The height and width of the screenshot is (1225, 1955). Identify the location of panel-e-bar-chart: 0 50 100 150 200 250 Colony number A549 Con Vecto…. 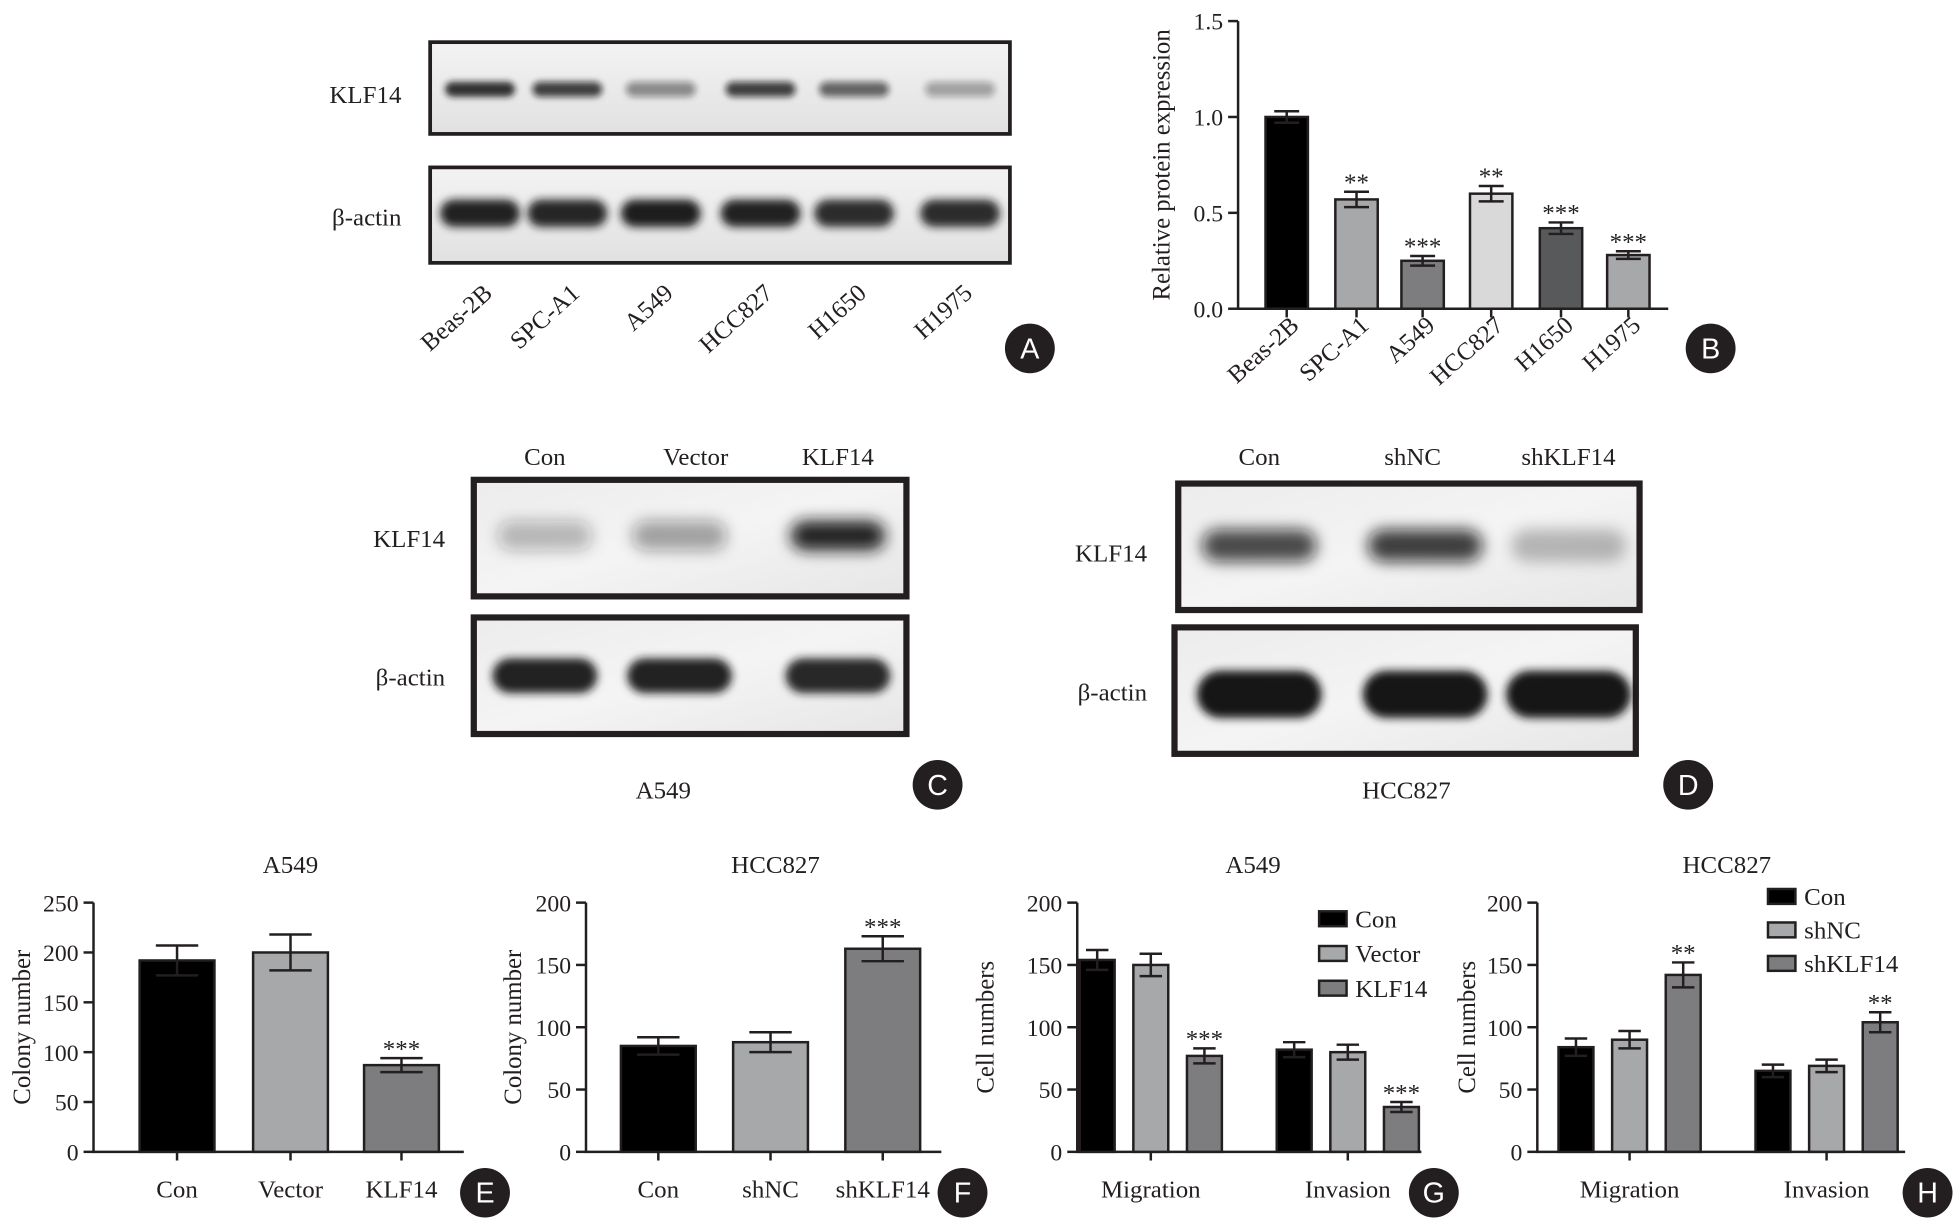
(236, 1028).